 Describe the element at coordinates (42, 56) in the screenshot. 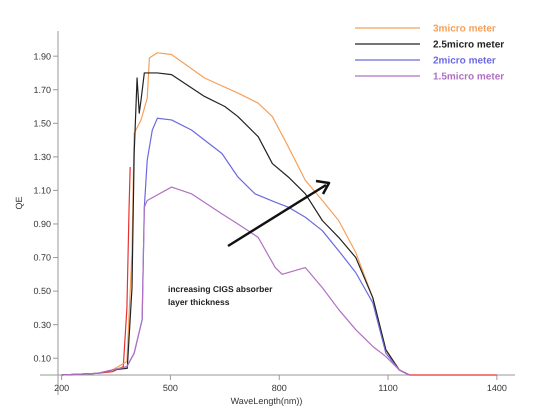

I see `y-tick-label: 1.90` at that location.